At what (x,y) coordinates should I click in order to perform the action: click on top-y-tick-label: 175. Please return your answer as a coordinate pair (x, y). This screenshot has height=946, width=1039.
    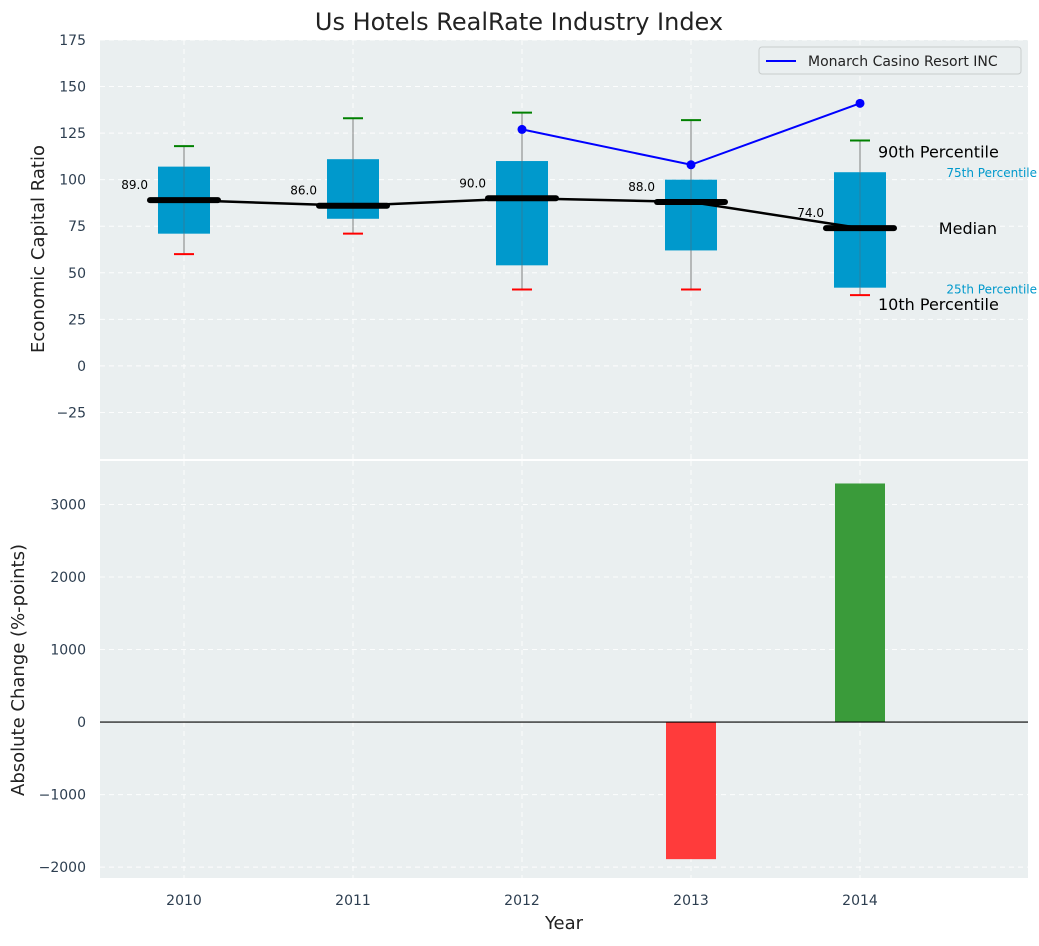
    Looking at the image, I should click on (72, 41).